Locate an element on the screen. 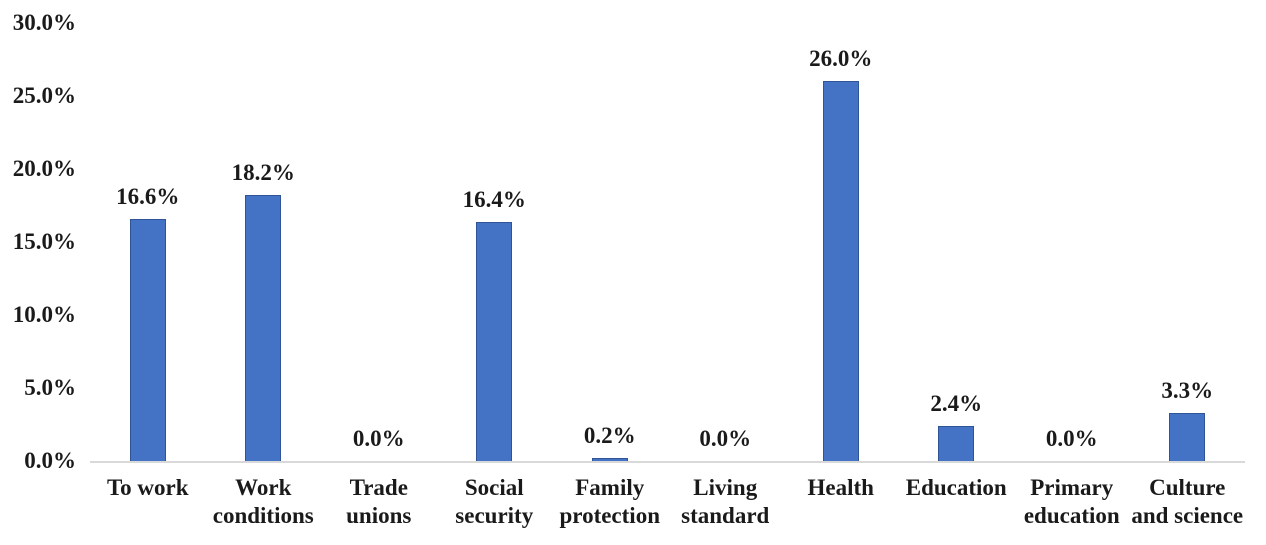 Image resolution: width=1266 pixels, height=545 pixels. category-label: To work is located at coordinates (147, 487).